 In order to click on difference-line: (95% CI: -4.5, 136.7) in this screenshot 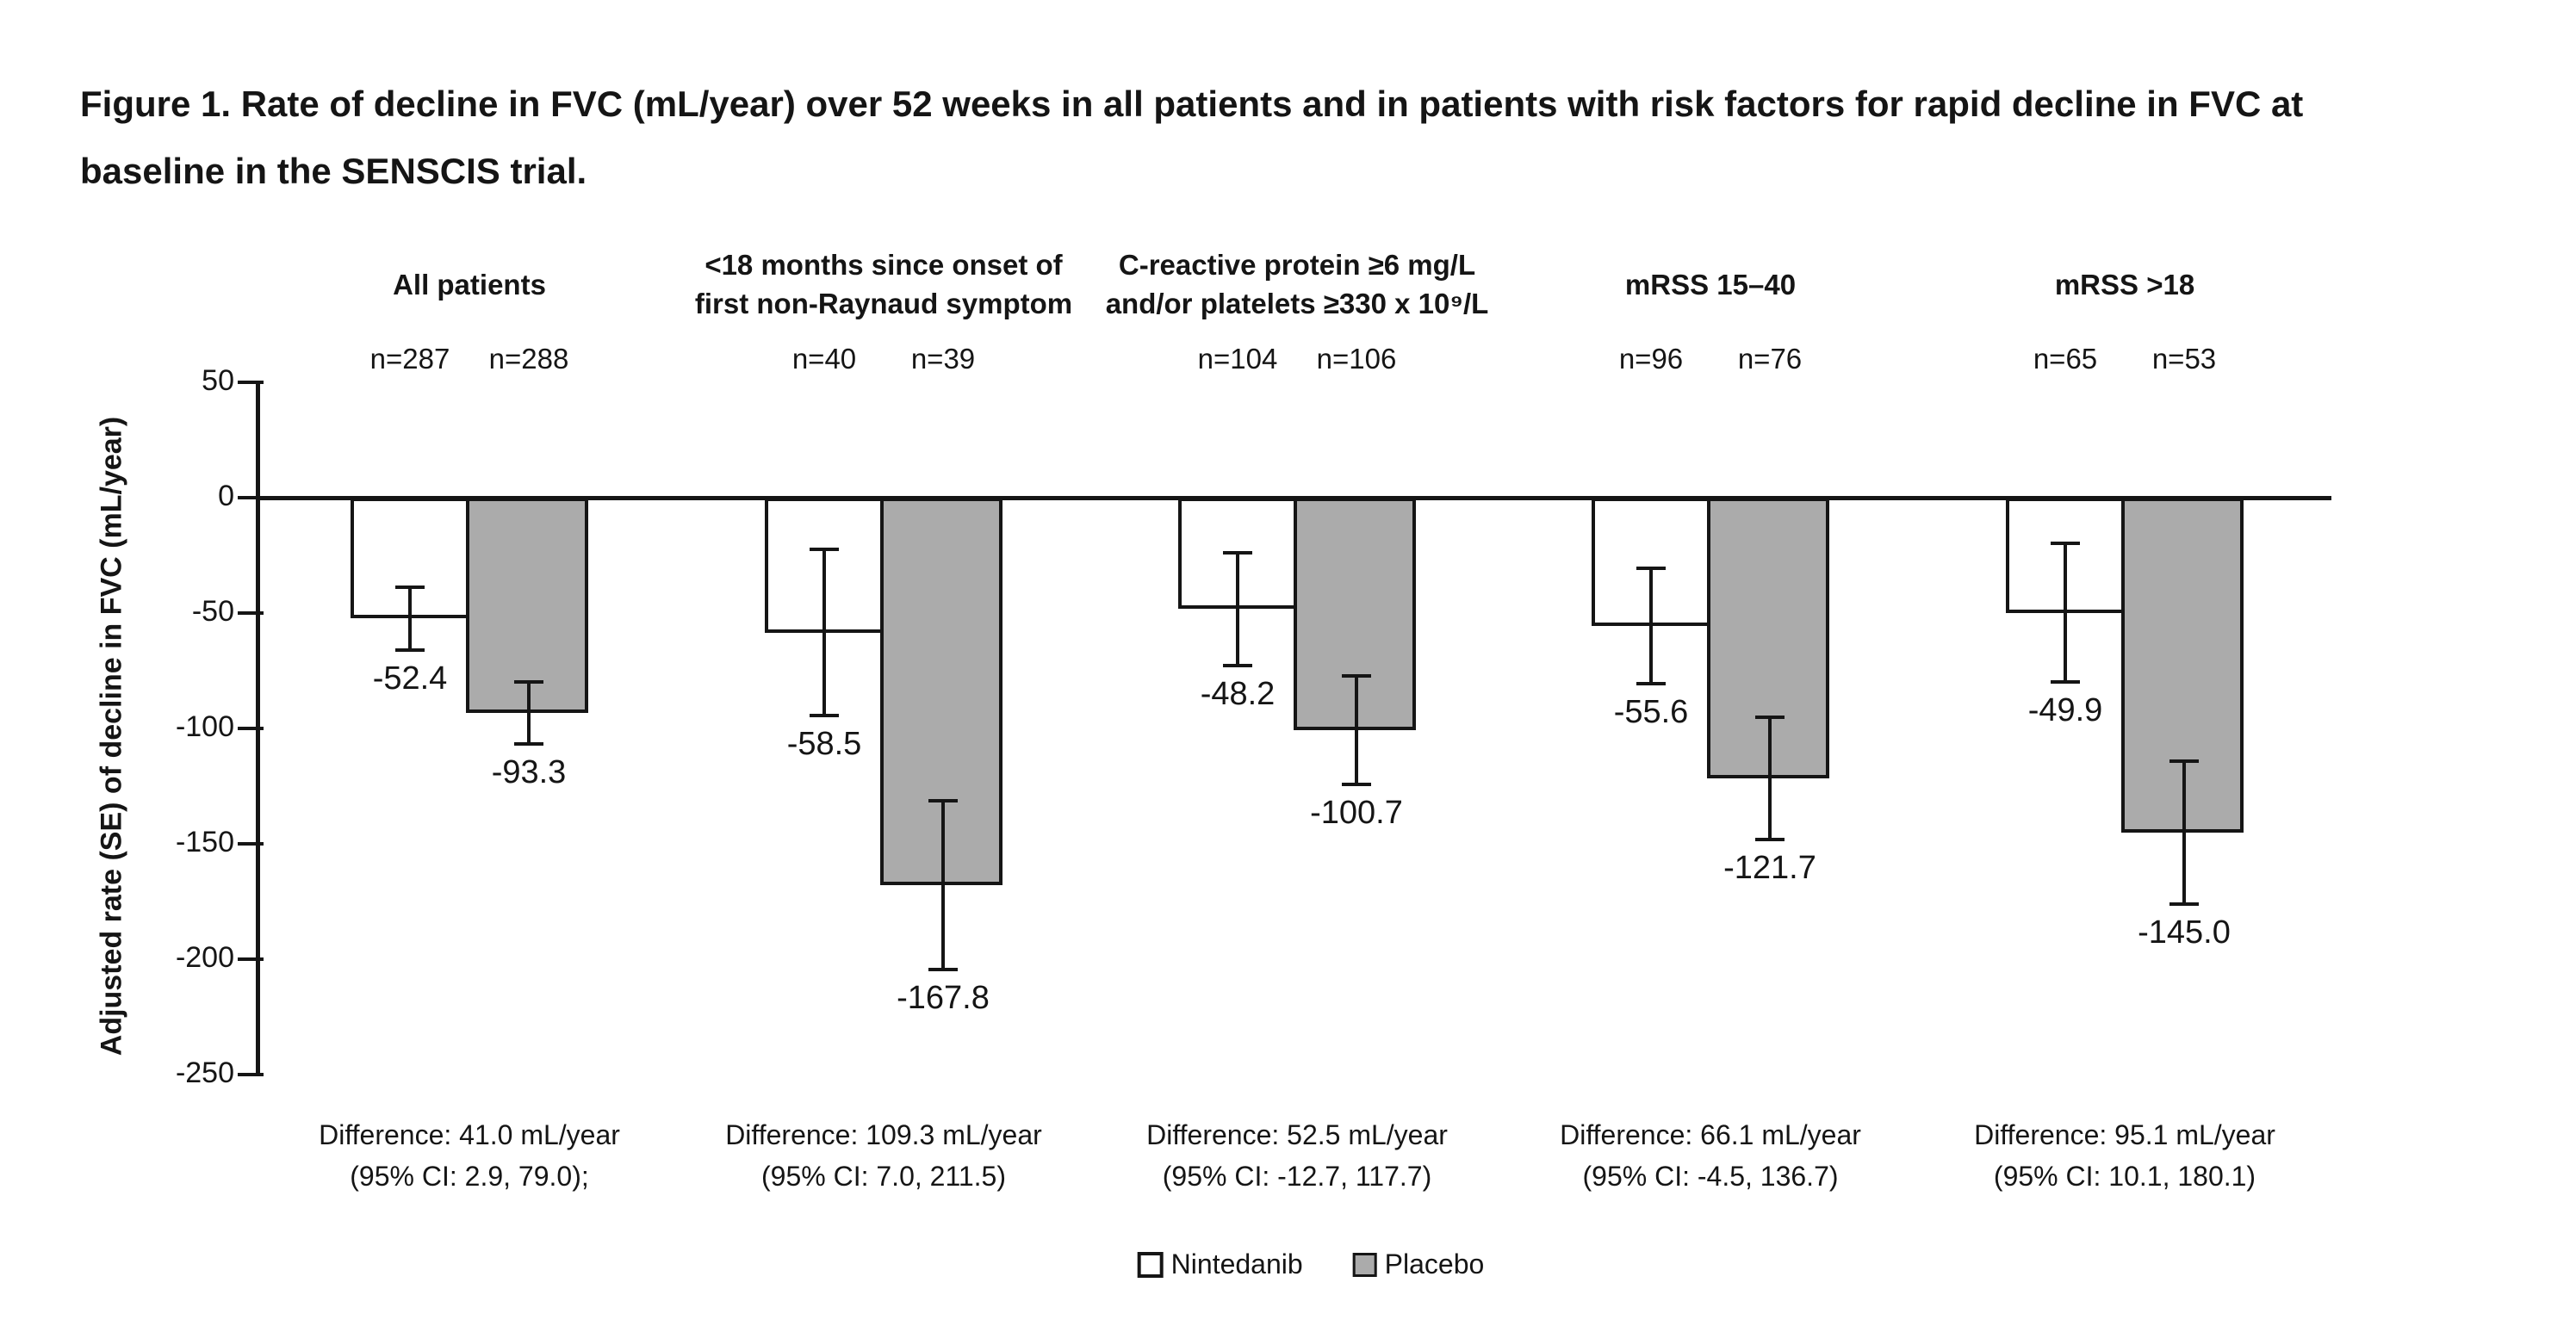, I will do `click(1711, 1176)`.